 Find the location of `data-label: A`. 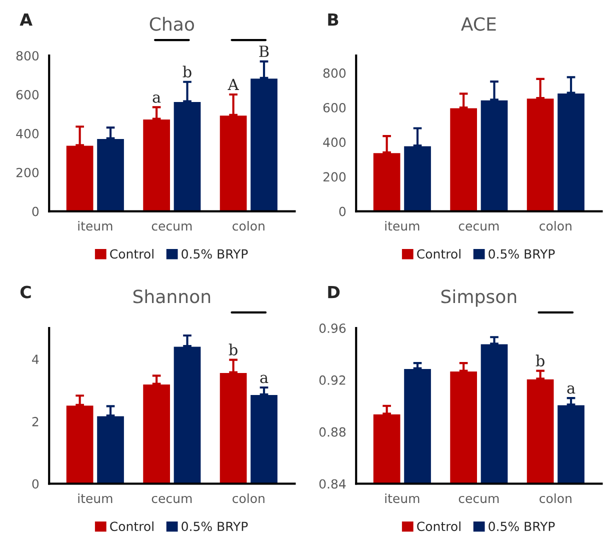

data-label: A is located at coordinates (233, 84).